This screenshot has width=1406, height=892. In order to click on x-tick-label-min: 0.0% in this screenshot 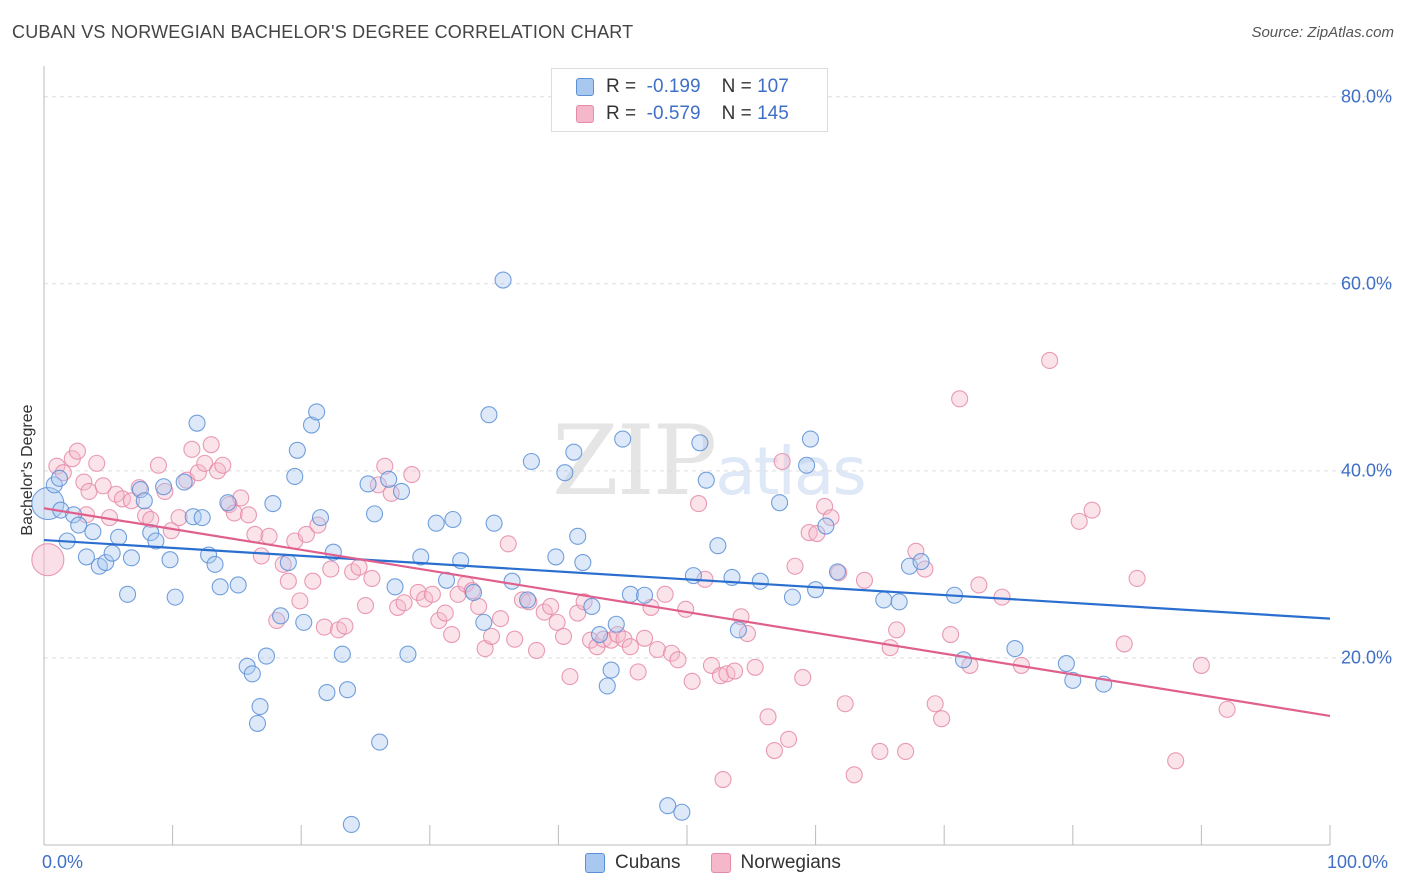, I will do `click(63, 862)`.